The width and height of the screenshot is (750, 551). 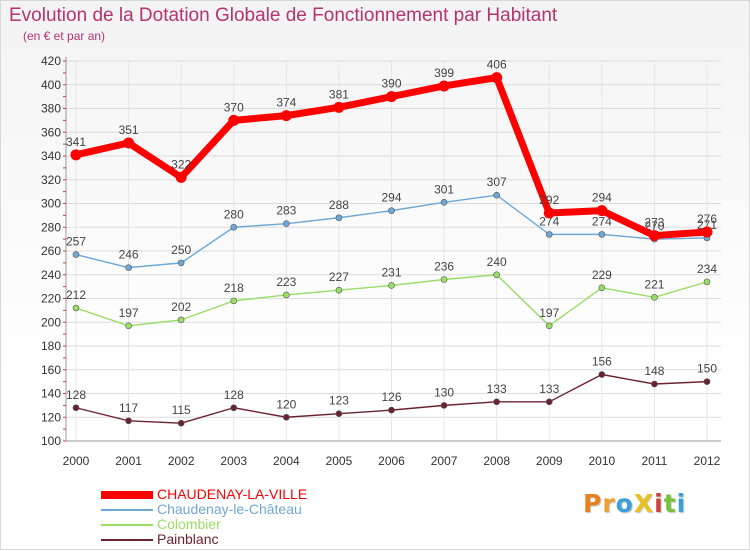 What do you see at coordinates (181, 250) in the screenshot?
I see `data-label: 250` at bounding box center [181, 250].